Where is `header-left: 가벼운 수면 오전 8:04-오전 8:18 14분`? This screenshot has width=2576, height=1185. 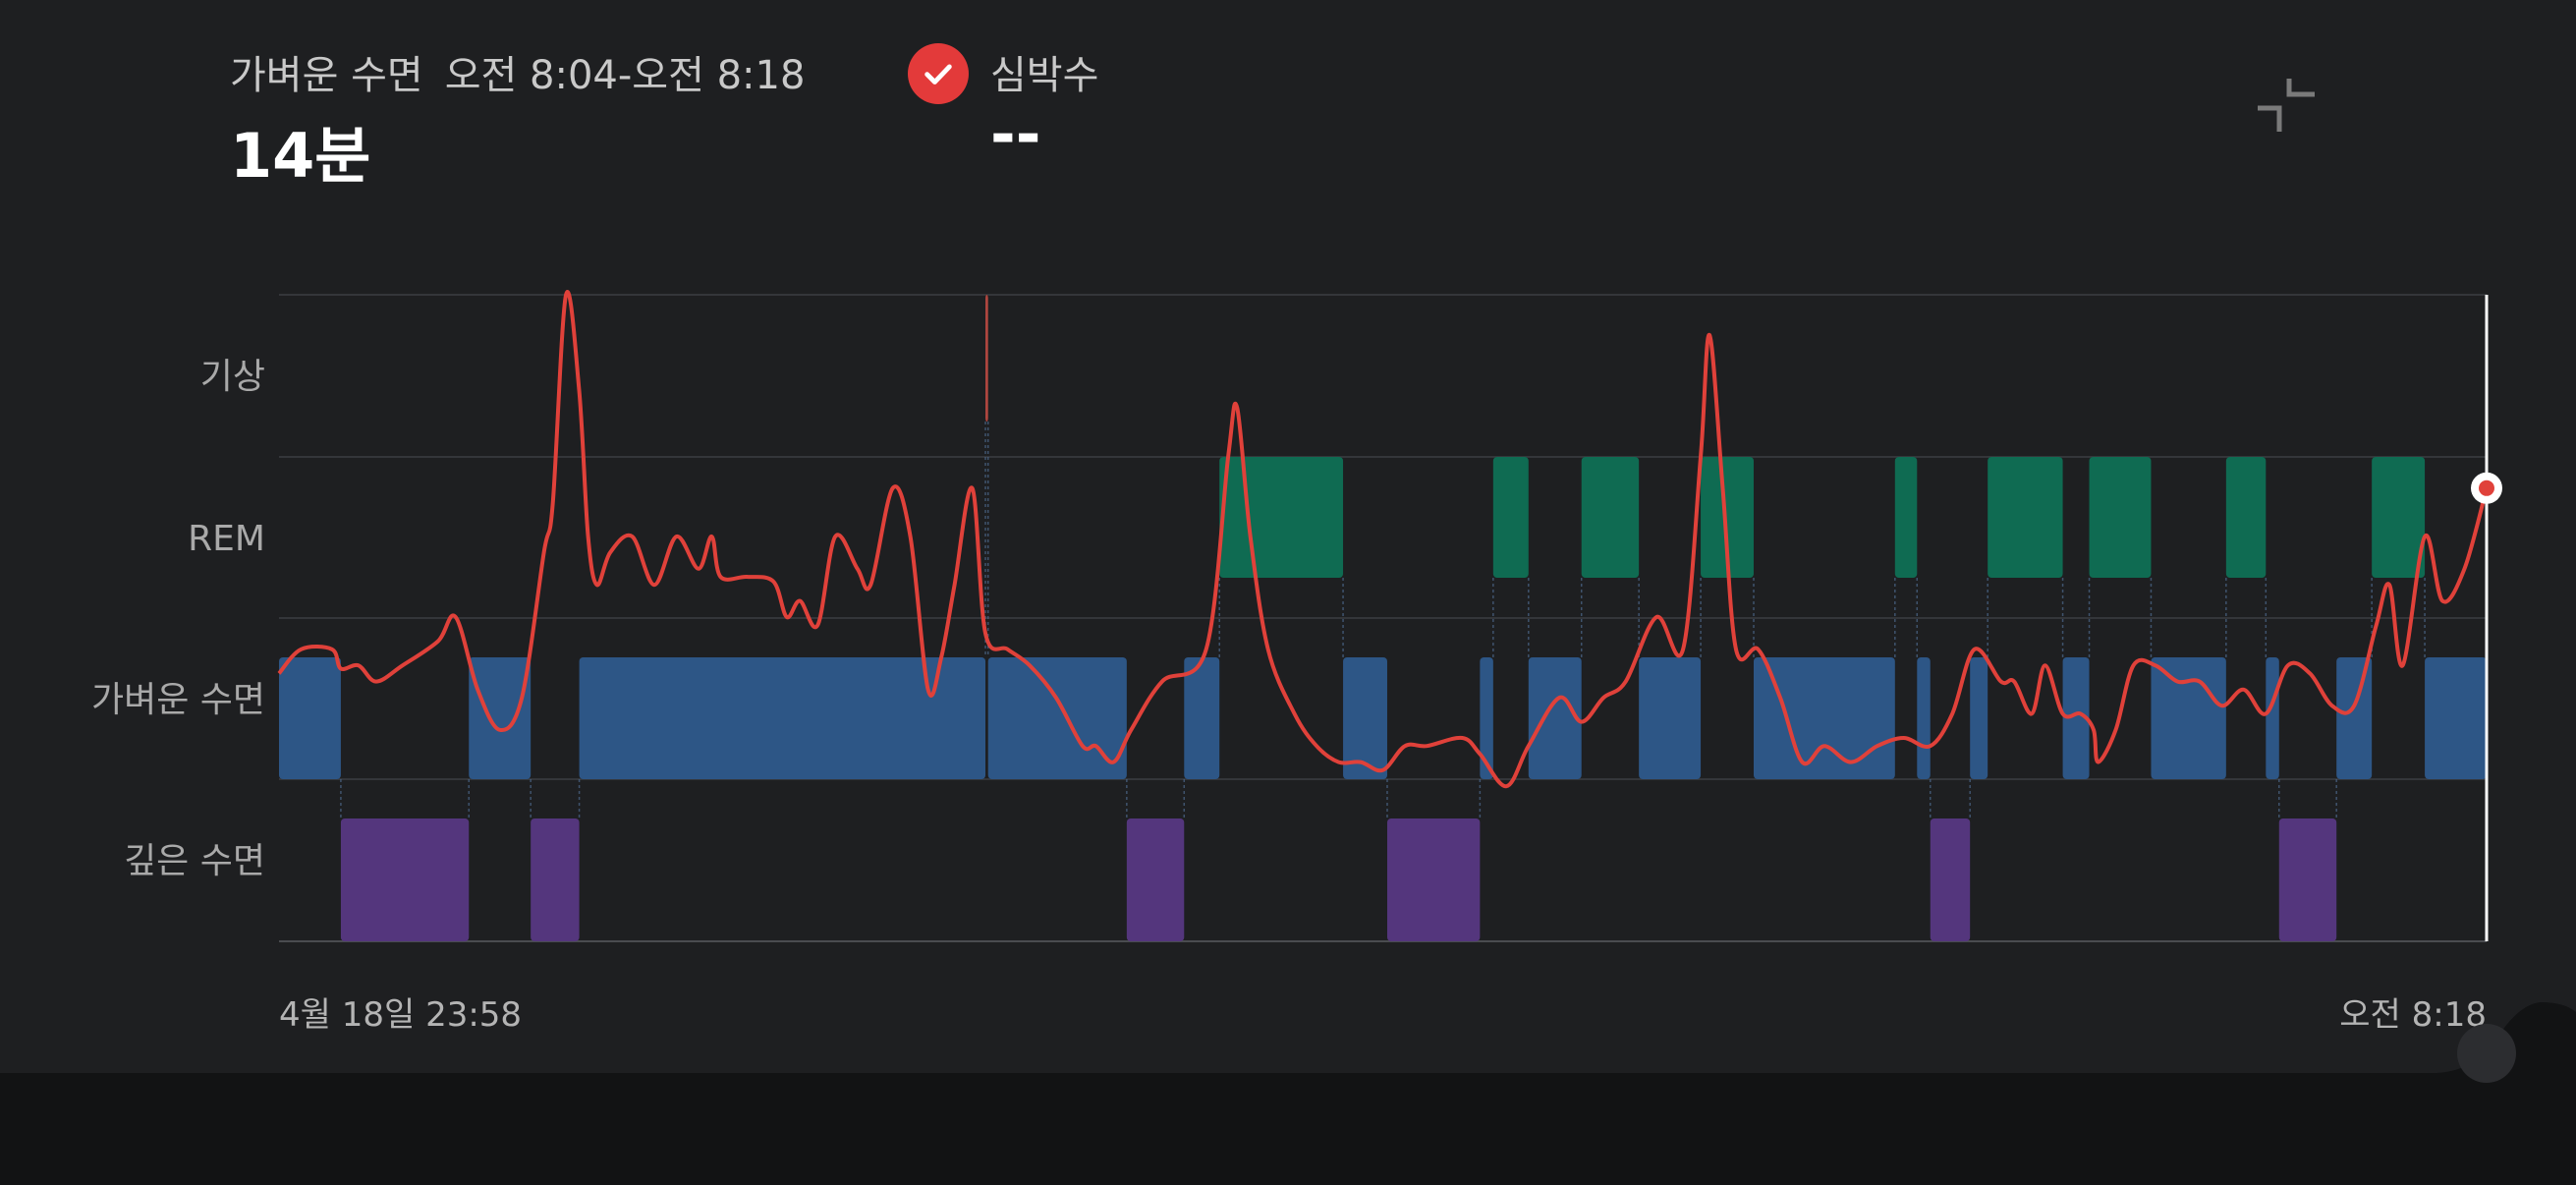 header-left: 가벼운 수면 오전 8:04-오전 8:18 14분 is located at coordinates (517, 119).